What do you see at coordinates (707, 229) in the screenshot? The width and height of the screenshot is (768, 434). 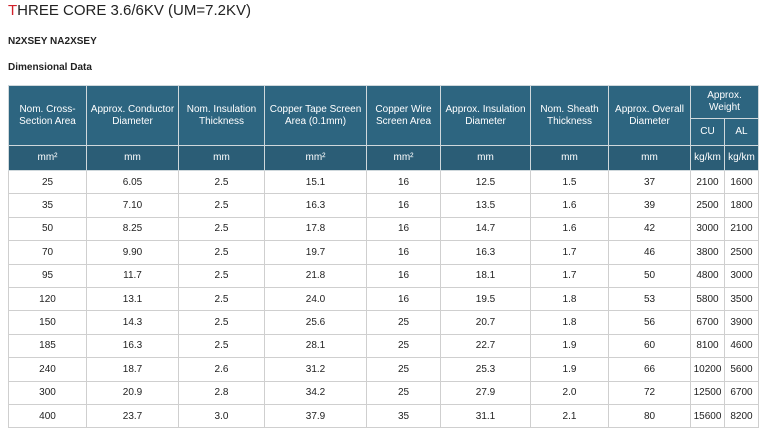 I see `table-cell: 3000` at bounding box center [707, 229].